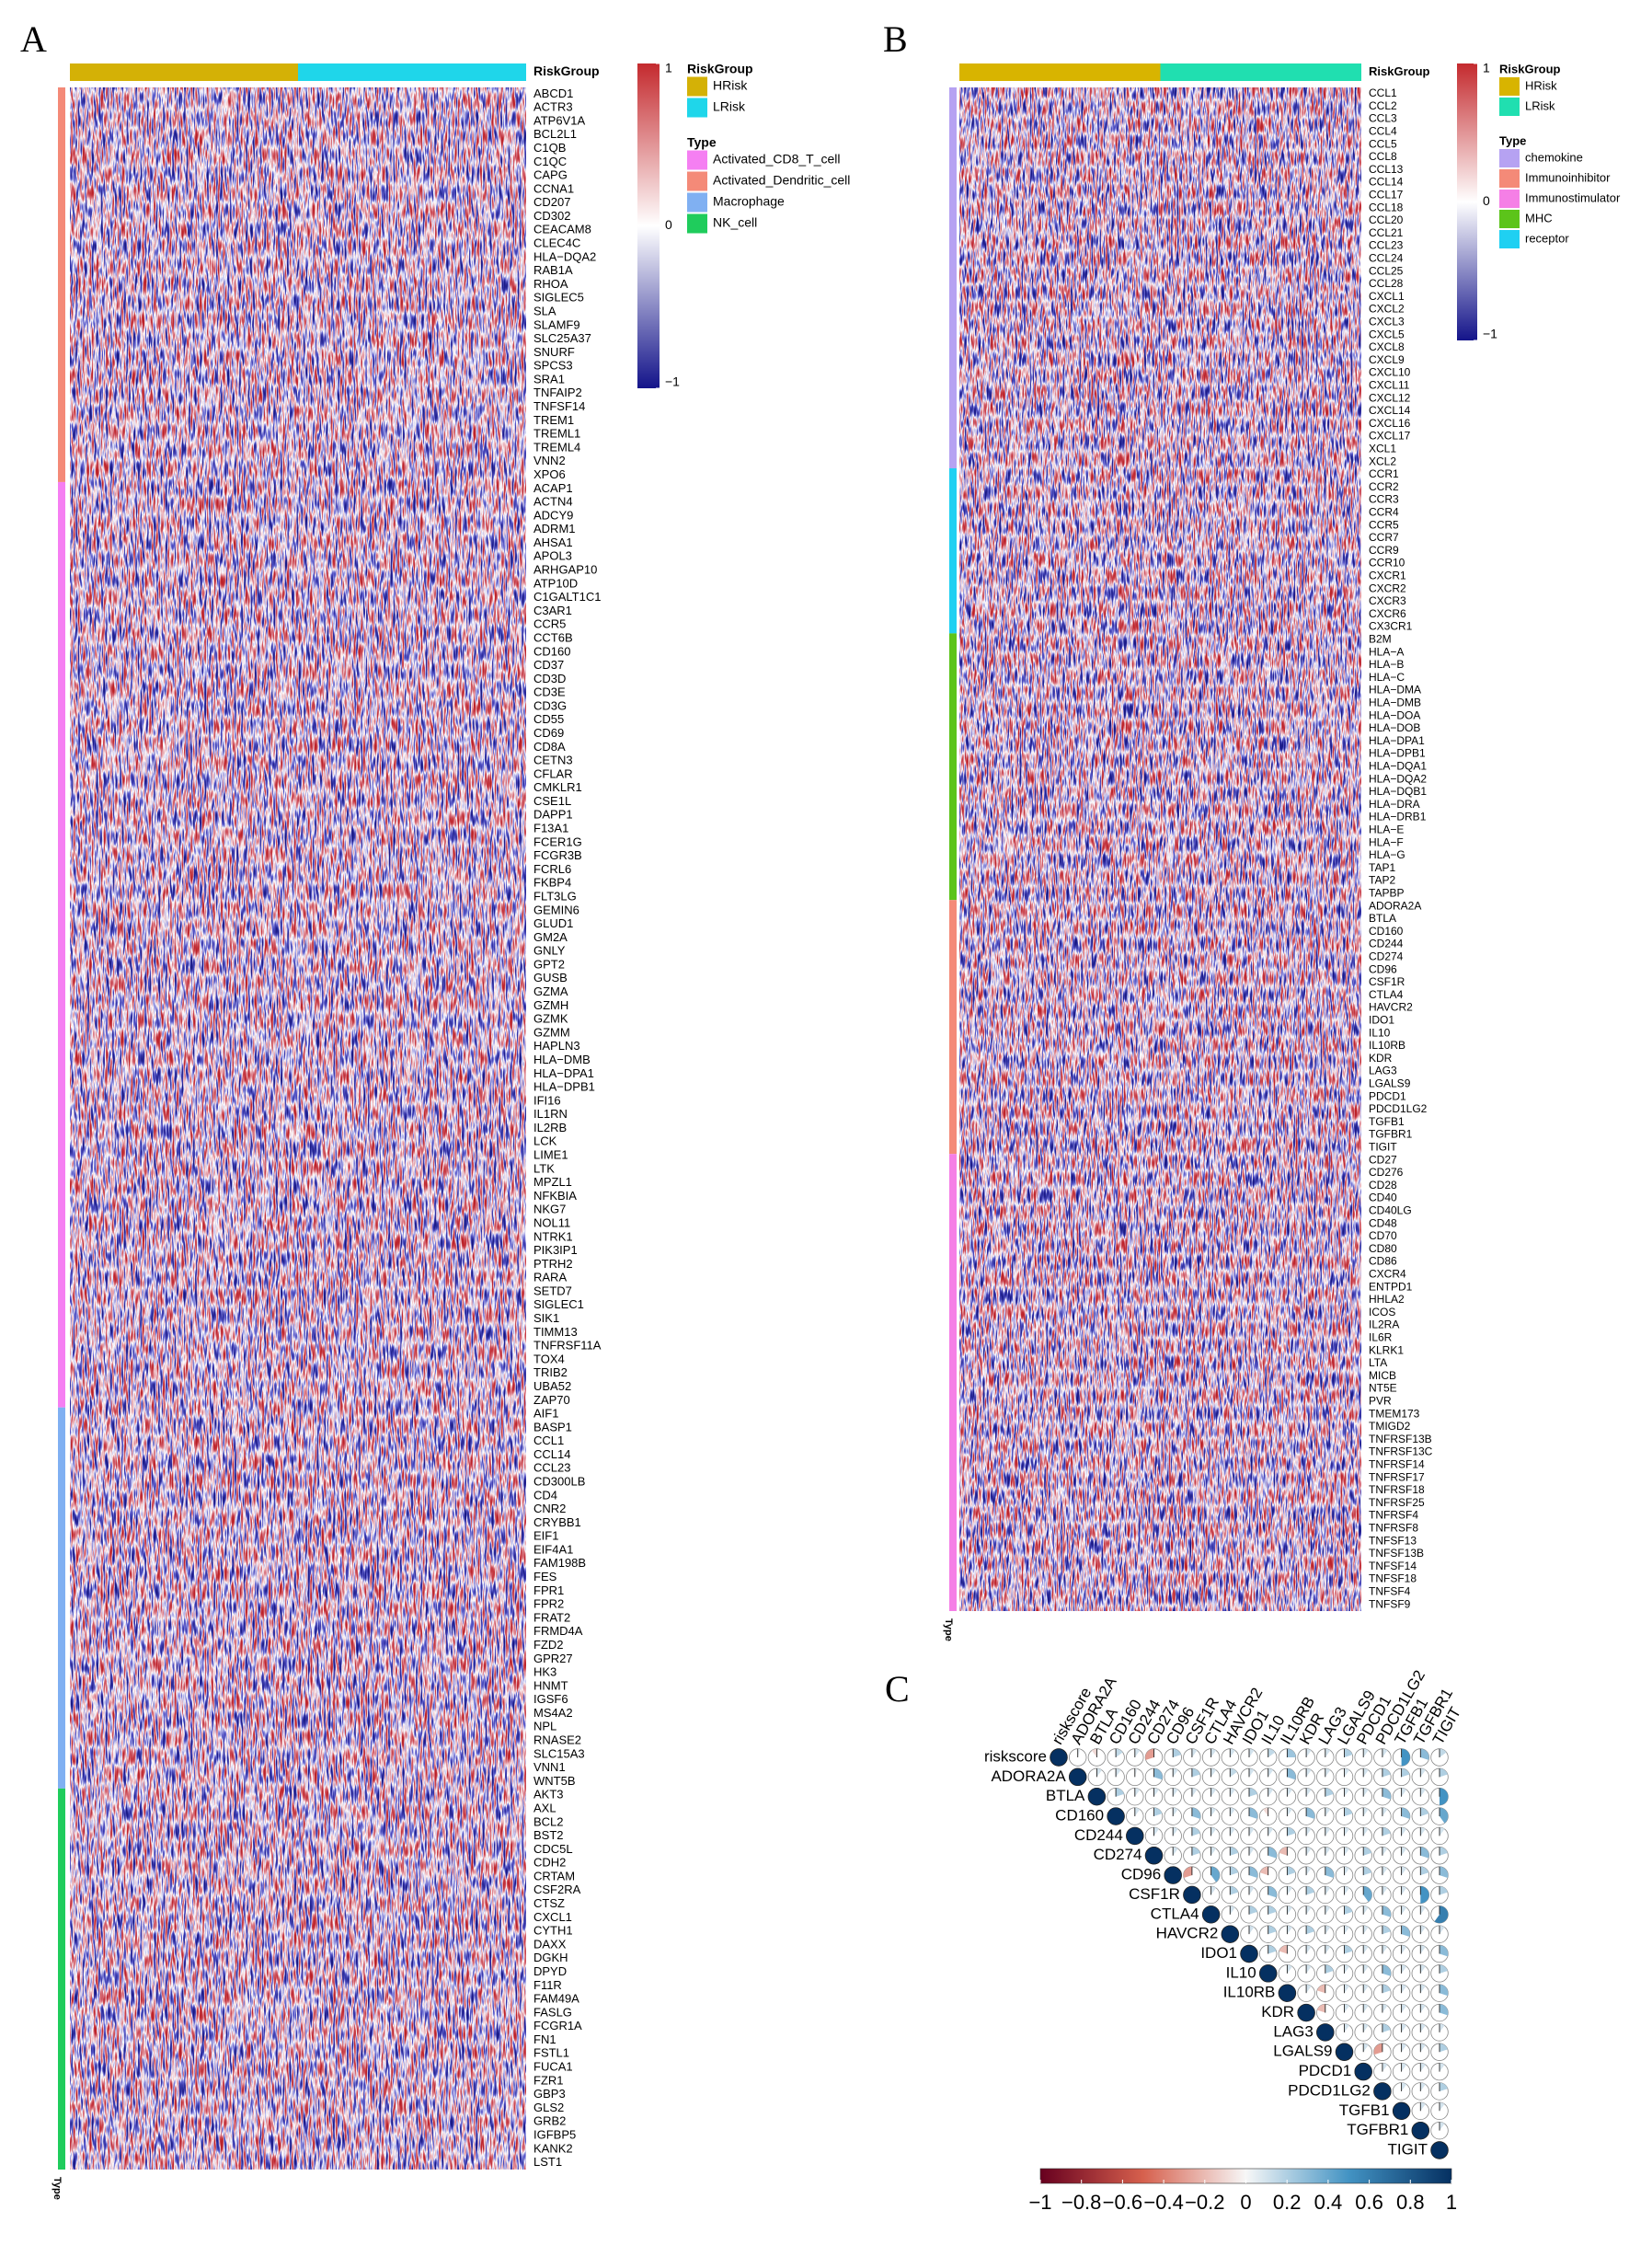  What do you see at coordinates (1383, 106) in the screenshot?
I see `gene-label: CCL2` at bounding box center [1383, 106].